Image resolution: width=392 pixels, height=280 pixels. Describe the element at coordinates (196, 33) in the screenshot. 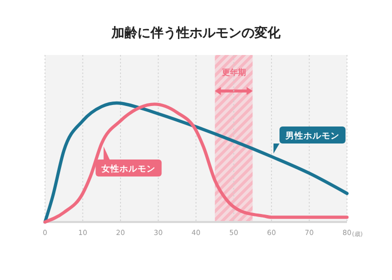

I see `chart-title: 加齢に伴う性ホルモンの変化` at that location.